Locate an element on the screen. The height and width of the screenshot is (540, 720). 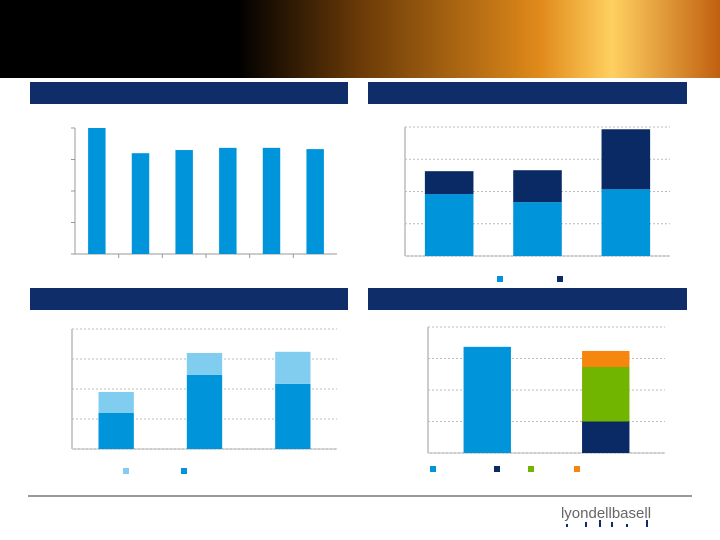
logo: lyondellbasell is located at coordinates (606, 513).